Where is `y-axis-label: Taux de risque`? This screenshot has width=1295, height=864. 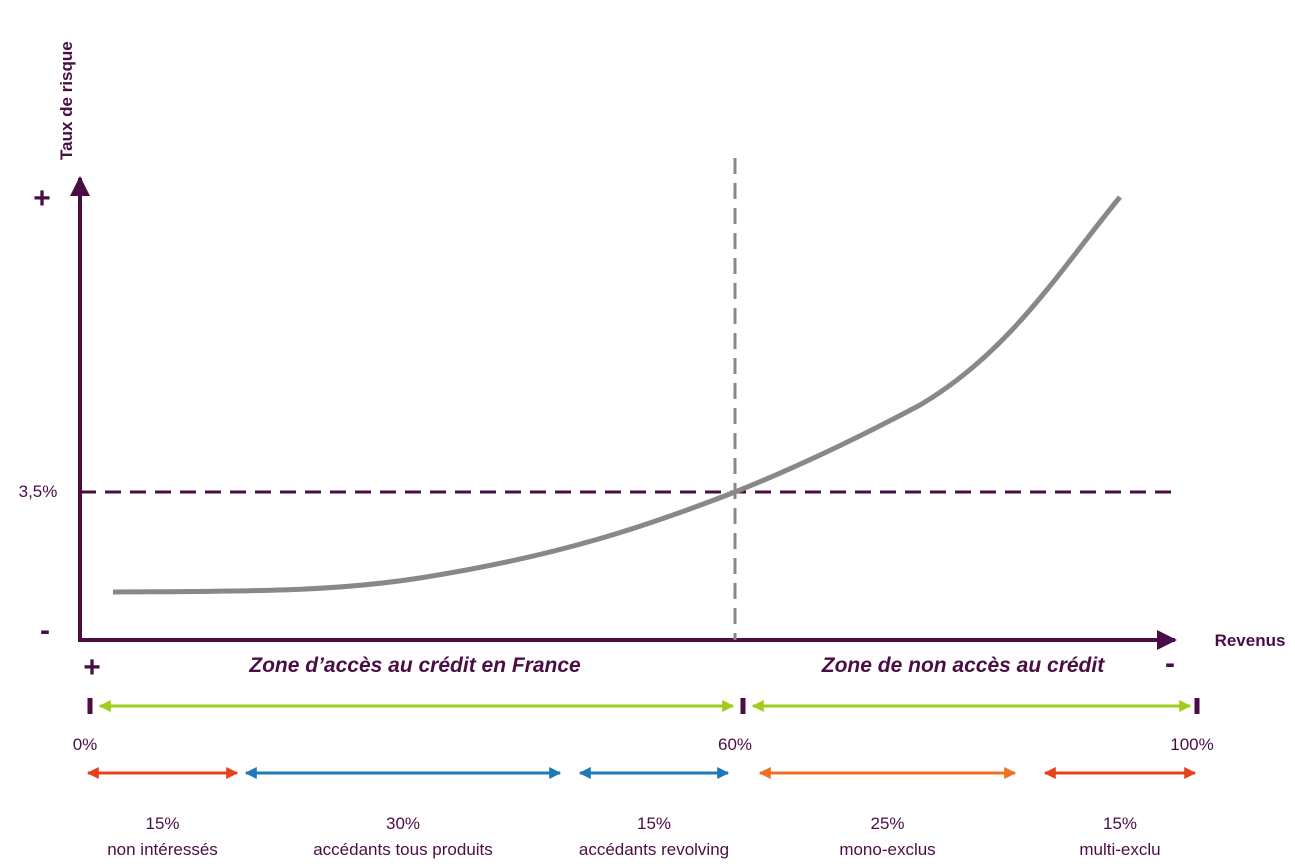
y-axis-label: Taux de risque is located at coordinates (66, 100).